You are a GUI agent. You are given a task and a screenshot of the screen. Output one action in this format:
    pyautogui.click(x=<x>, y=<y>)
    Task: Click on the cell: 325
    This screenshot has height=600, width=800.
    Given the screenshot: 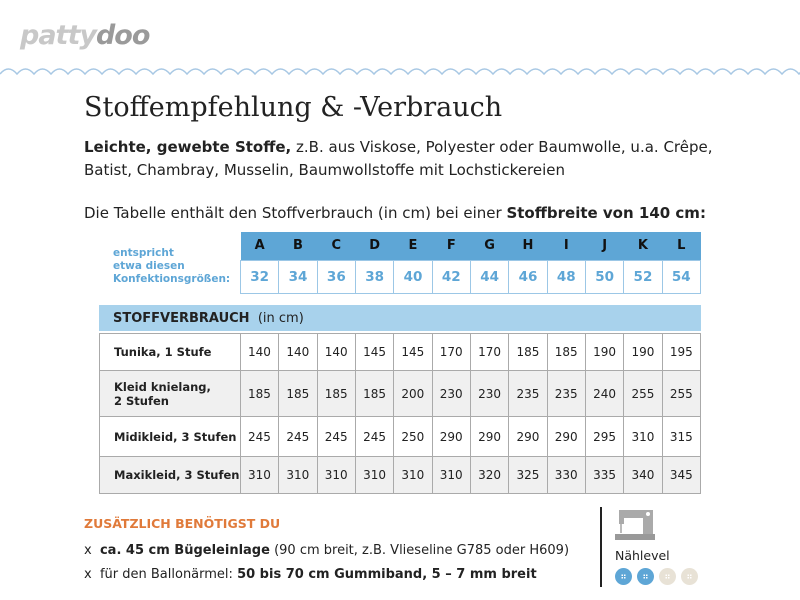 What is the action you would take?
    pyautogui.click(x=528, y=475)
    